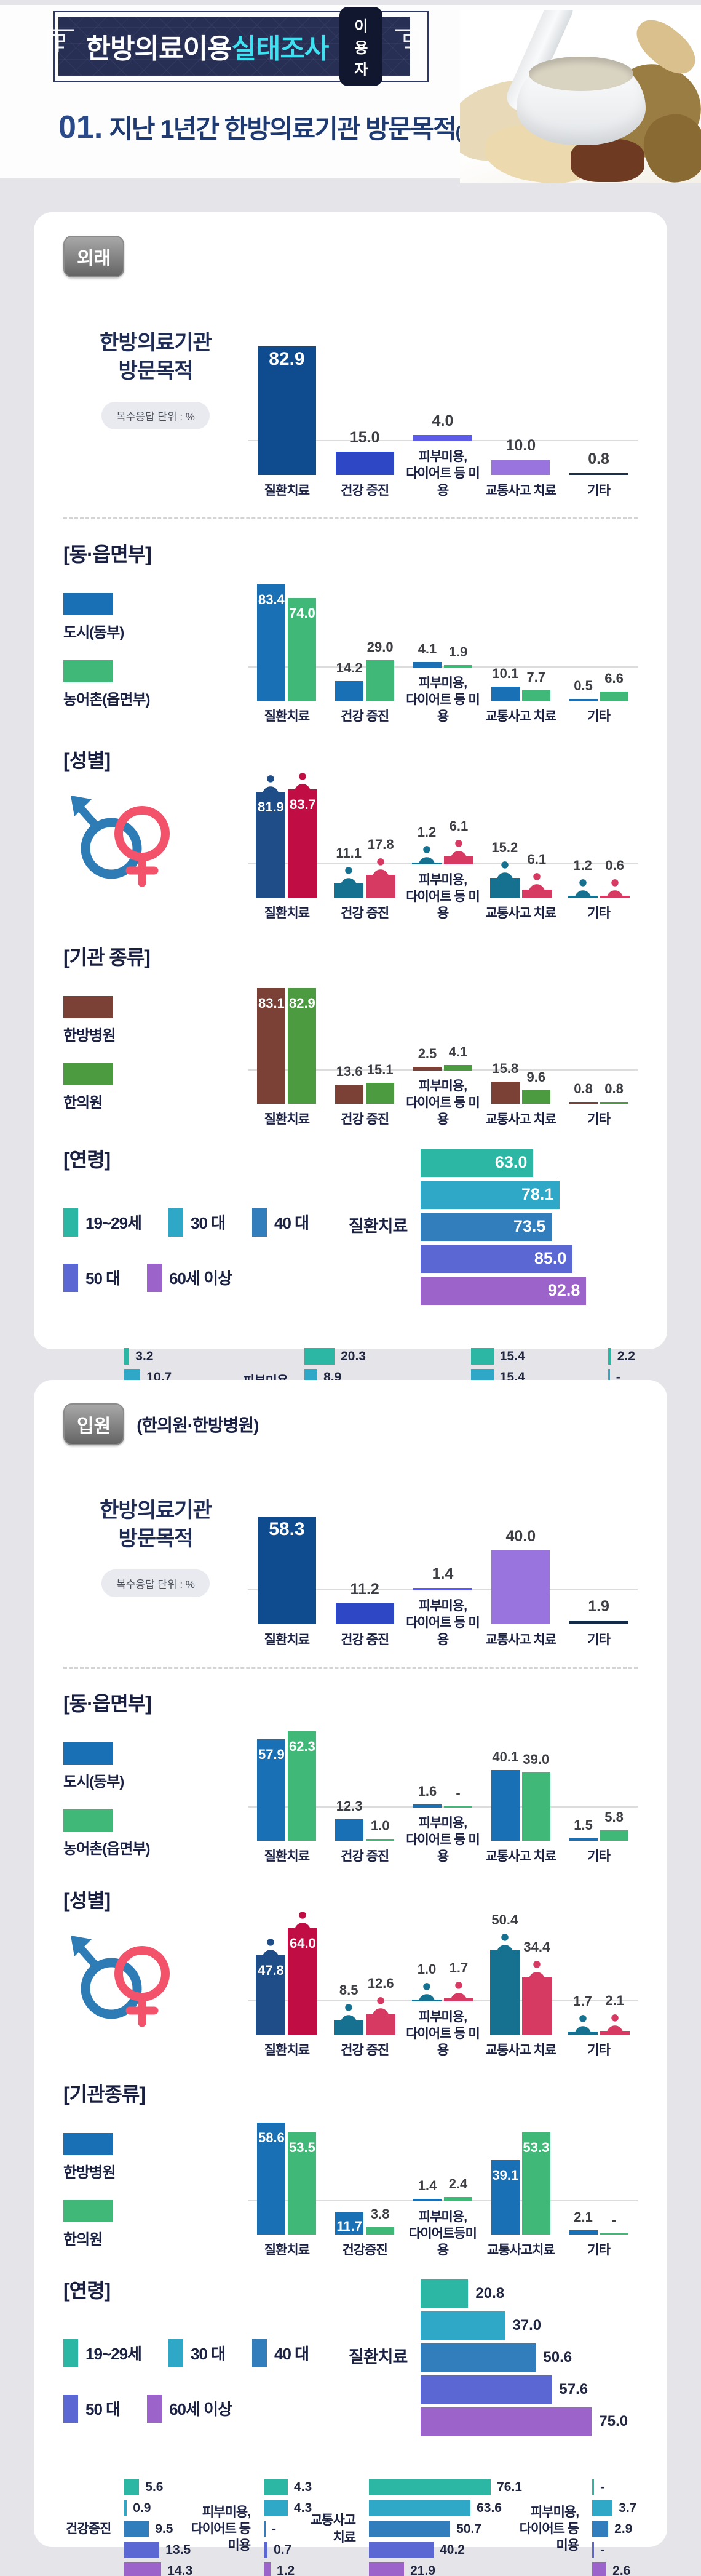  I want to click on bar-group: 1.7 2.1, so click(599, 1975).